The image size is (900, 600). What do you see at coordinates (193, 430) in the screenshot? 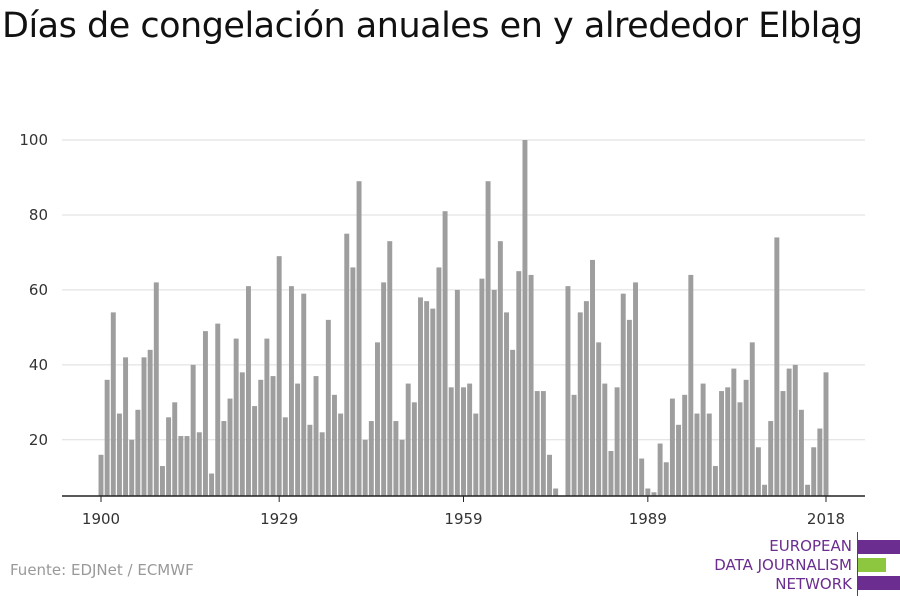
I see `bar-1915` at bounding box center [193, 430].